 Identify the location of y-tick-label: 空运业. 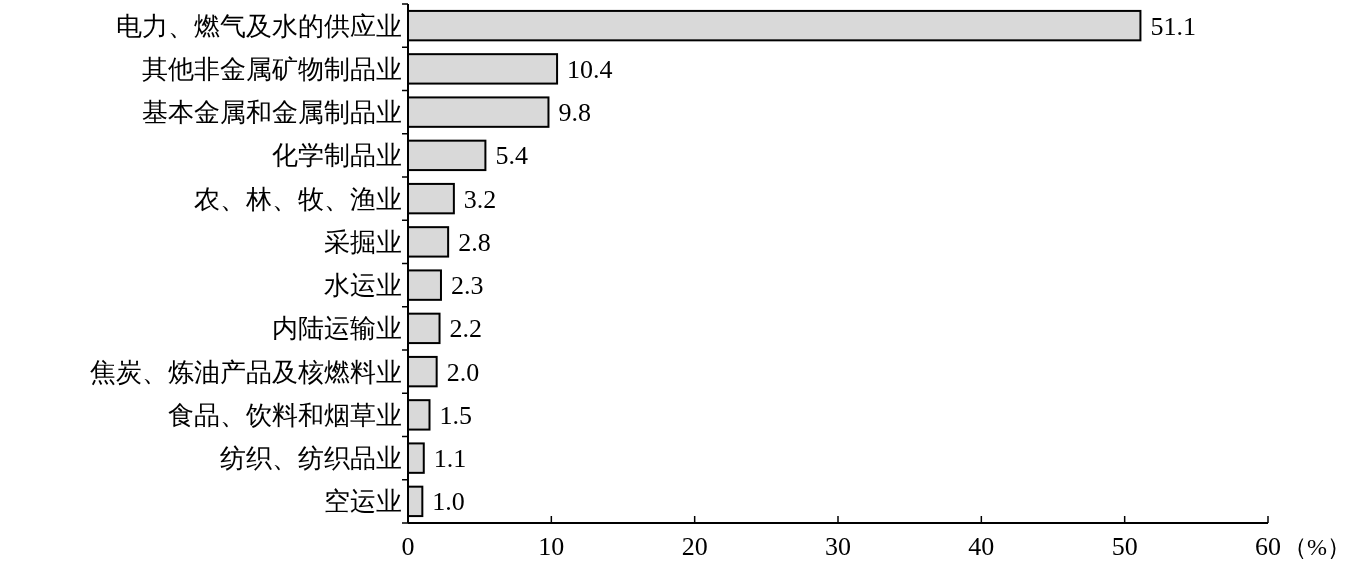
(363, 502).